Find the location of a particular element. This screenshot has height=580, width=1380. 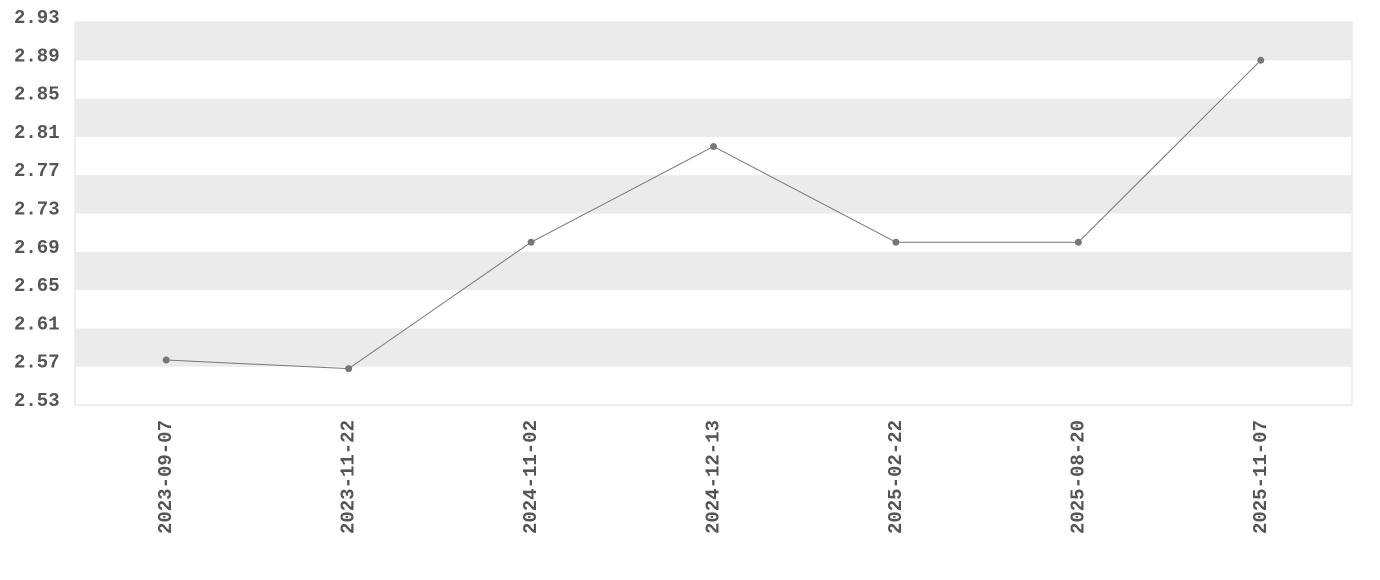

x-tick-label: 2024-12-13 is located at coordinates (714, 477).